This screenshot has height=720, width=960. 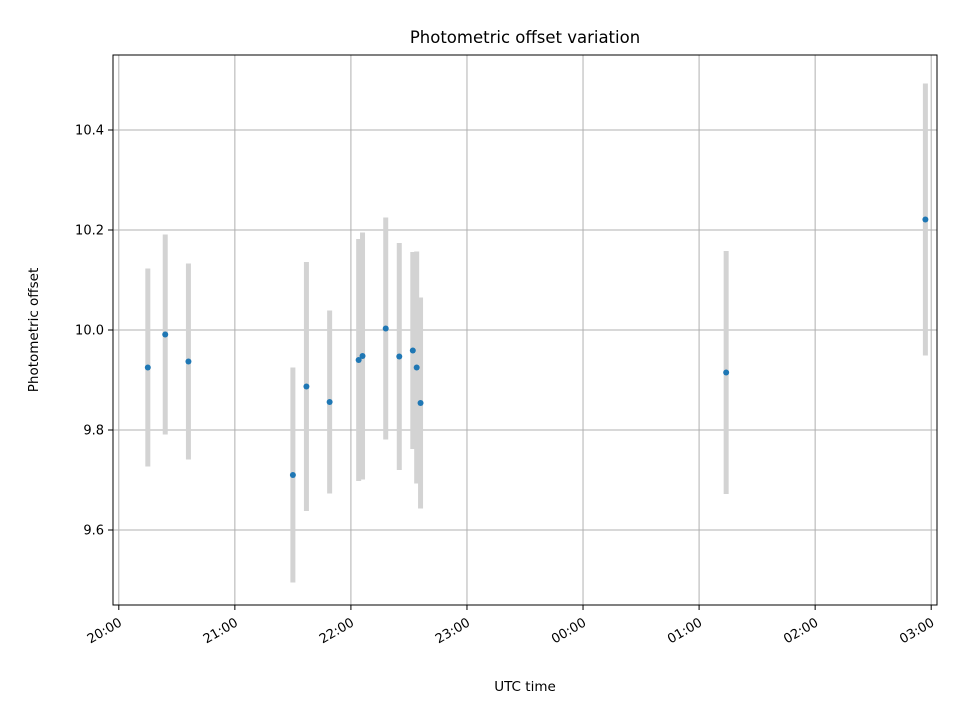 I want to click on x-tick-label: 03:00, so click(x=917, y=631).